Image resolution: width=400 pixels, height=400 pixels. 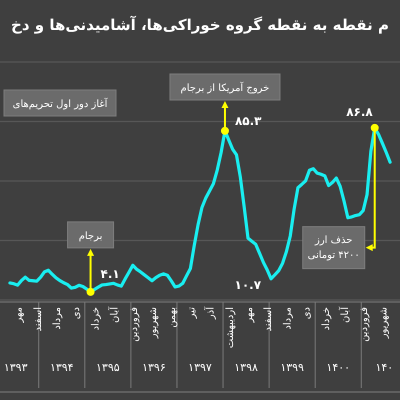 I want to click on data-label: ۱۰.۷, so click(x=248, y=285).